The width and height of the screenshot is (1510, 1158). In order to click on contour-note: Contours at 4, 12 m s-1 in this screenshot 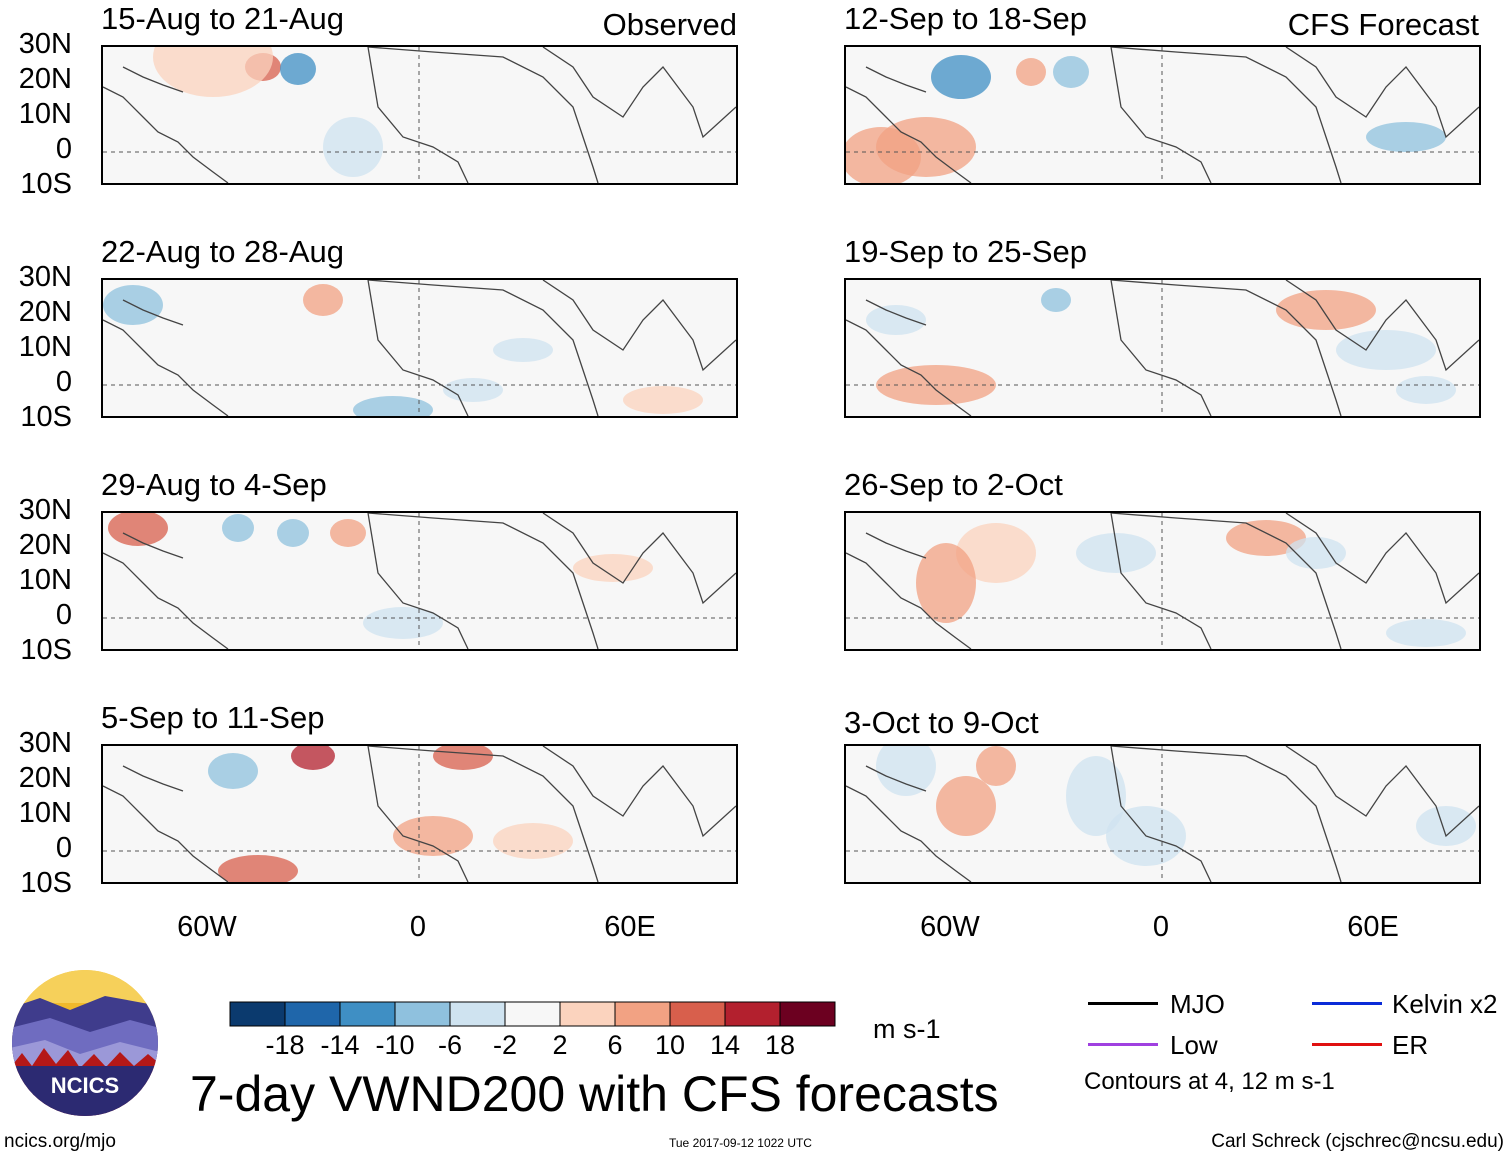, I will do `click(1209, 1081)`.